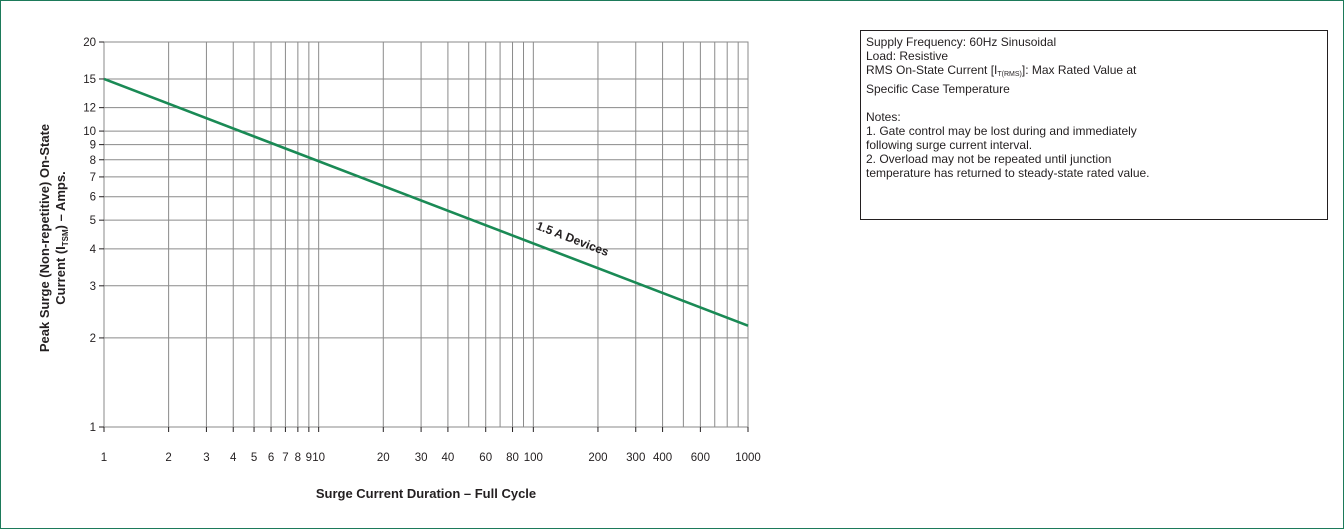 This screenshot has width=1344, height=529. Describe the element at coordinates (533, 458) in the screenshot. I see `x-tick-label: 100` at that location.